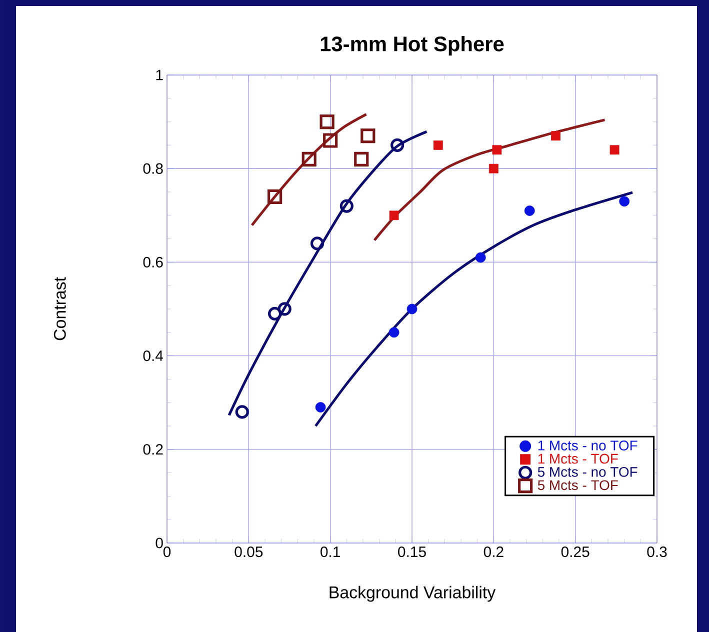 The image size is (709, 632). What do you see at coordinates (578, 485) in the screenshot?
I see `legend-label: 5 Mcts - TOF` at bounding box center [578, 485].